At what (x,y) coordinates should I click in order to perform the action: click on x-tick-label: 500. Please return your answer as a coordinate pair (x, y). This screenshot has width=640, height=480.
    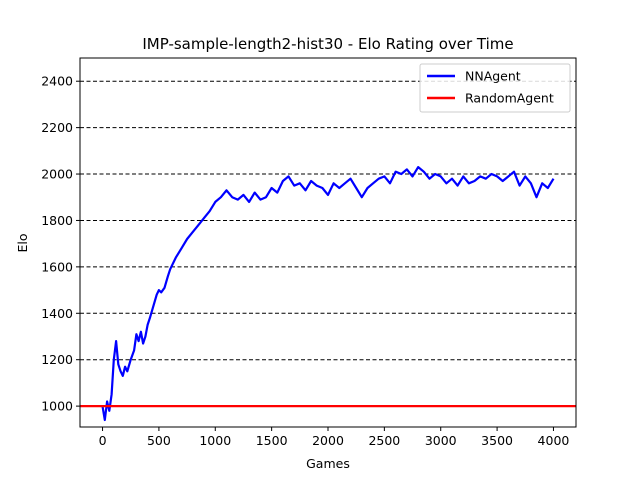
    Looking at the image, I should click on (159, 440).